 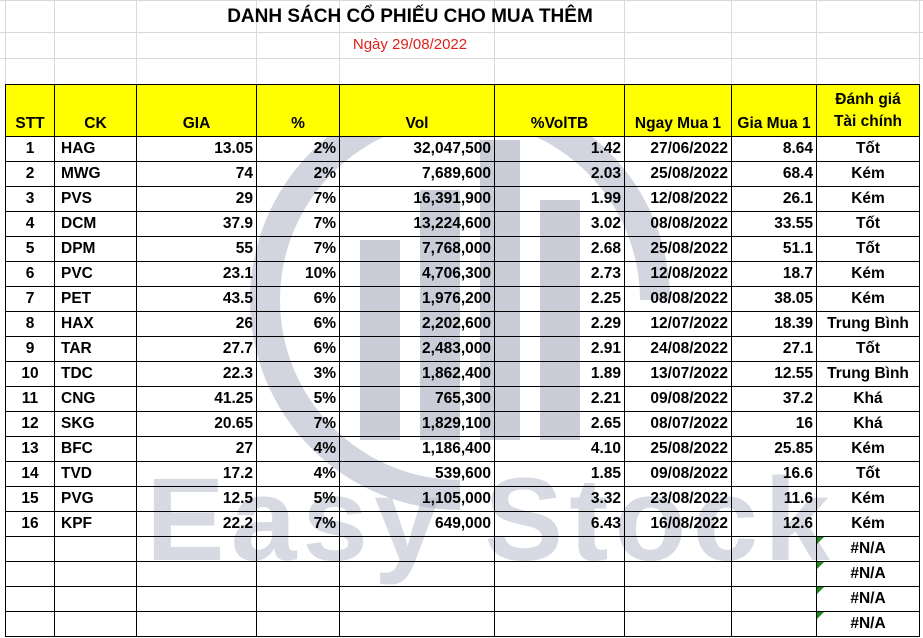 I want to click on cell-vol: 1,105,000, so click(x=417, y=499).